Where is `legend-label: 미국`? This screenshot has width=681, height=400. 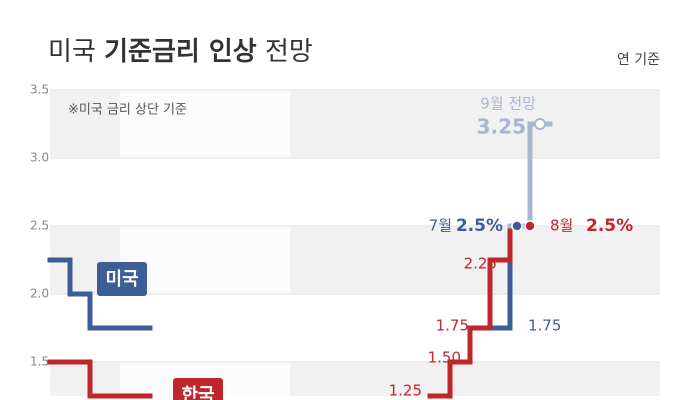
legend-label: 미국 is located at coordinates (121, 279).